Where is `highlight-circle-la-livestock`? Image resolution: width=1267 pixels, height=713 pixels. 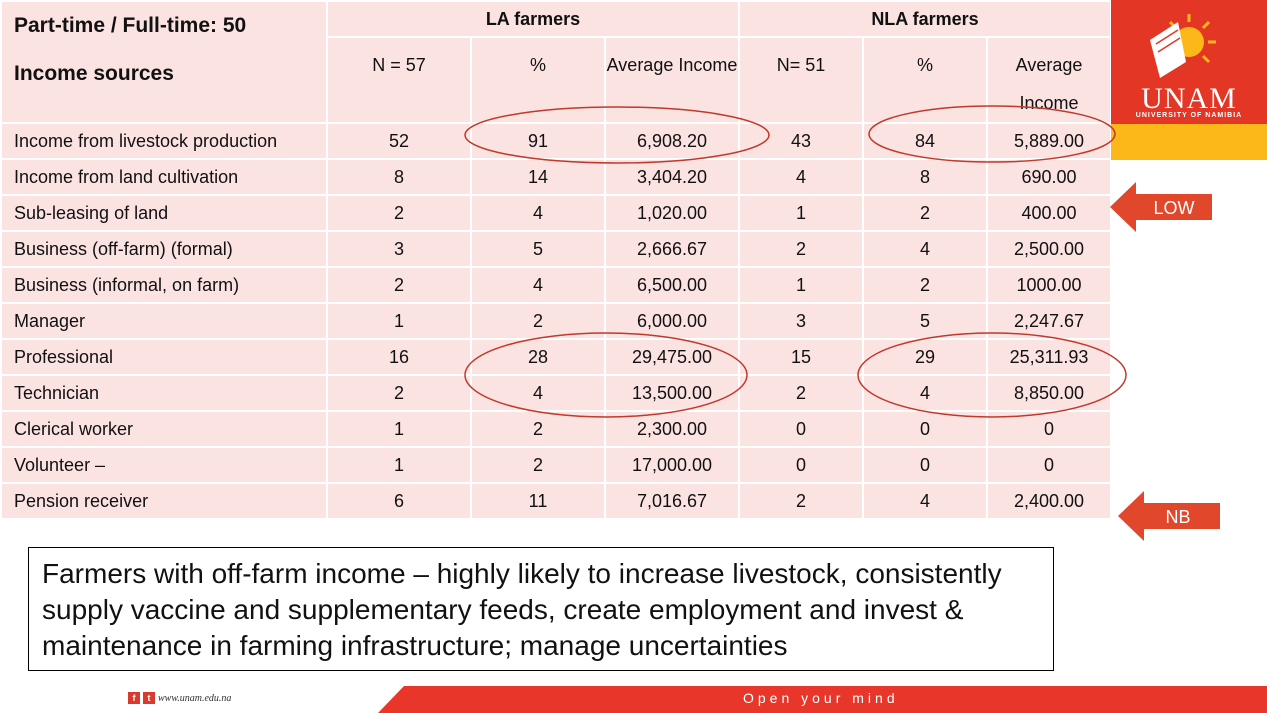 highlight-circle-la-livestock is located at coordinates (617, 135).